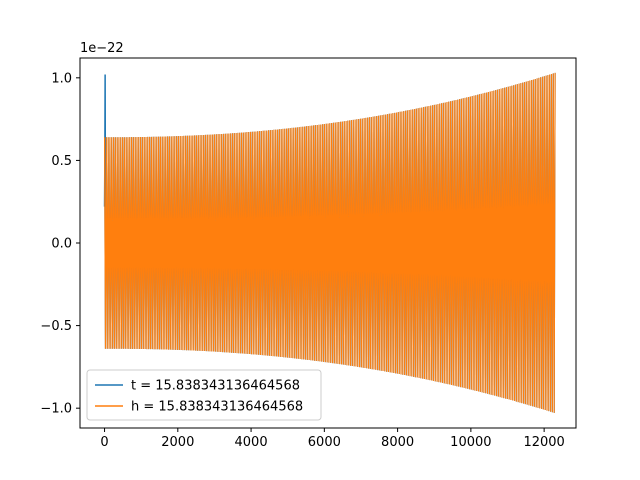  Describe the element at coordinates (397, 442) in the screenshot. I see `x-tick-label: 8000` at that location.